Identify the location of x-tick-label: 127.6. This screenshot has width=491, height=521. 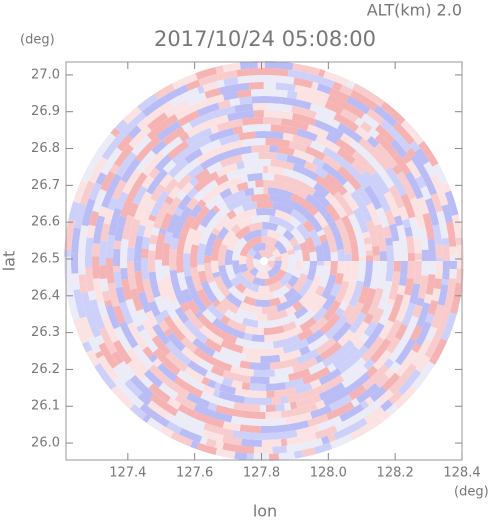
(194, 473).